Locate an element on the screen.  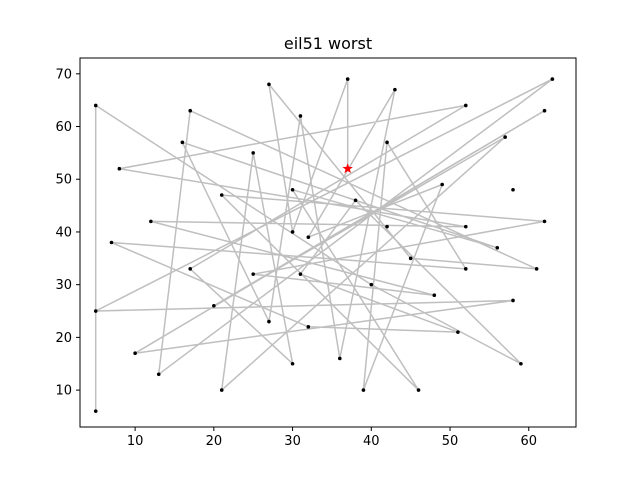
x-tick-label: 40 is located at coordinates (371, 441).